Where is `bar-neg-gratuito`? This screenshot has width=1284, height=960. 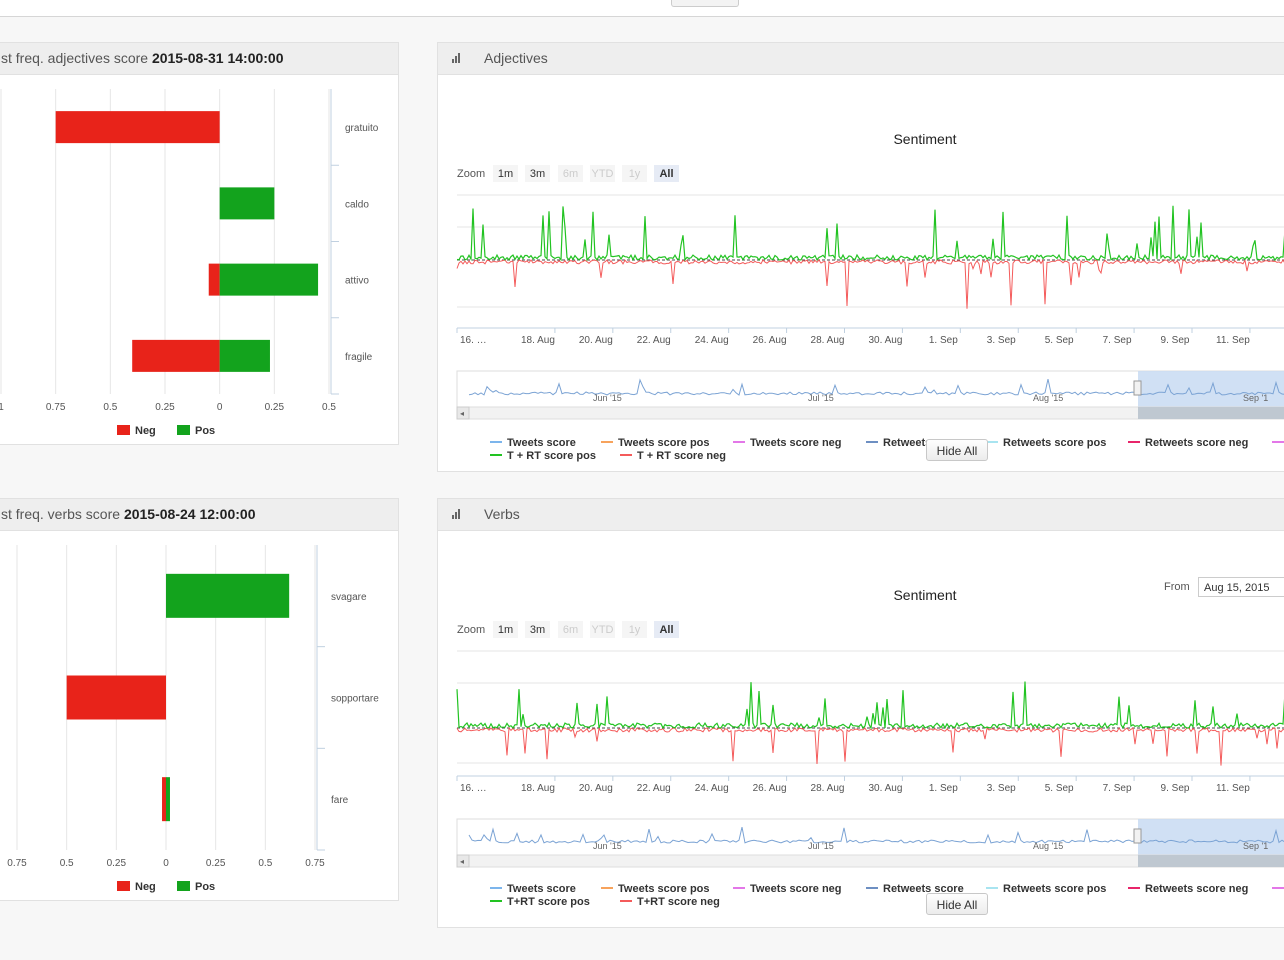
bar-neg-gratuito is located at coordinates (137, 127).